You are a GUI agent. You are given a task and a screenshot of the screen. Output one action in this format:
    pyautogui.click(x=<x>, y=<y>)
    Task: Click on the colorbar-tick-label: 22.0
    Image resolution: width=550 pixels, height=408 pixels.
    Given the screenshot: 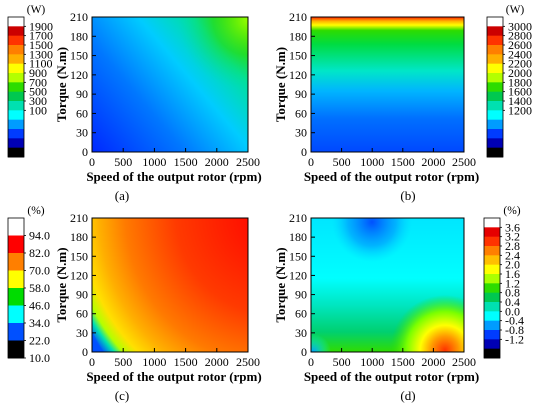 What is the action you would take?
    pyautogui.click(x=39, y=341)
    